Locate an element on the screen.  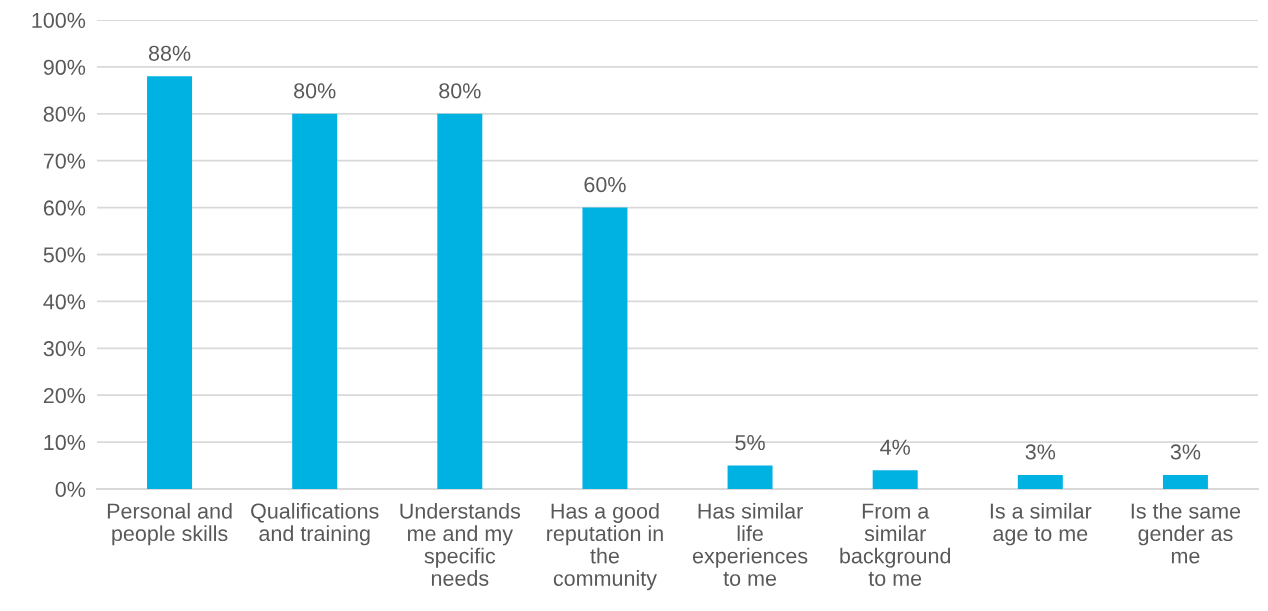
y-tick-label: 90% is located at coordinates (64, 67).